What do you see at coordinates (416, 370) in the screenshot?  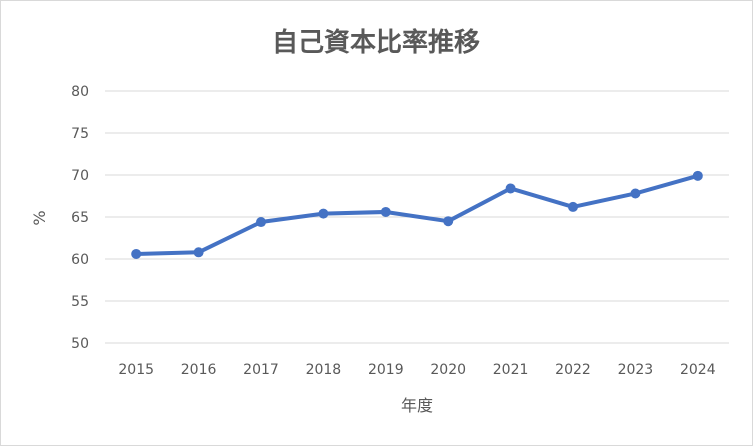 I see `x-axis-ticks: 2015 2016 2017 2018 2019 2020 2021 2022 2023 2024` at bounding box center [416, 370].